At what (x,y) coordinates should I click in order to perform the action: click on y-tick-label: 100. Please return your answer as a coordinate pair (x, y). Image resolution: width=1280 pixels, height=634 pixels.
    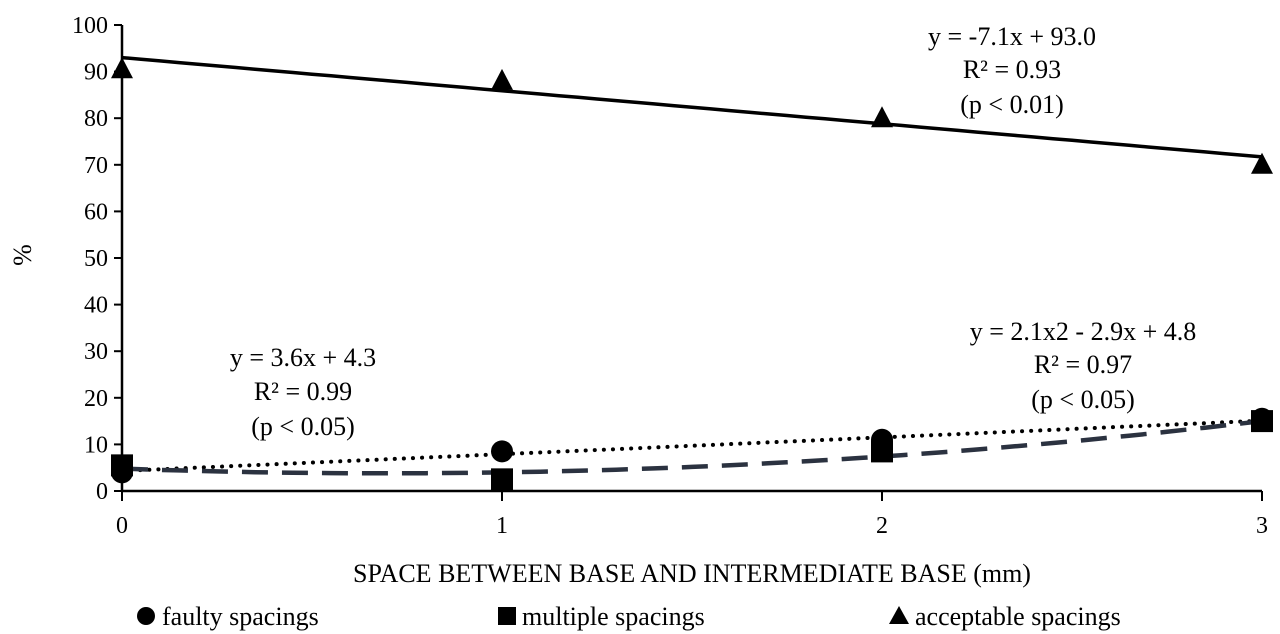
    Looking at the image, I should click on (90, 26).